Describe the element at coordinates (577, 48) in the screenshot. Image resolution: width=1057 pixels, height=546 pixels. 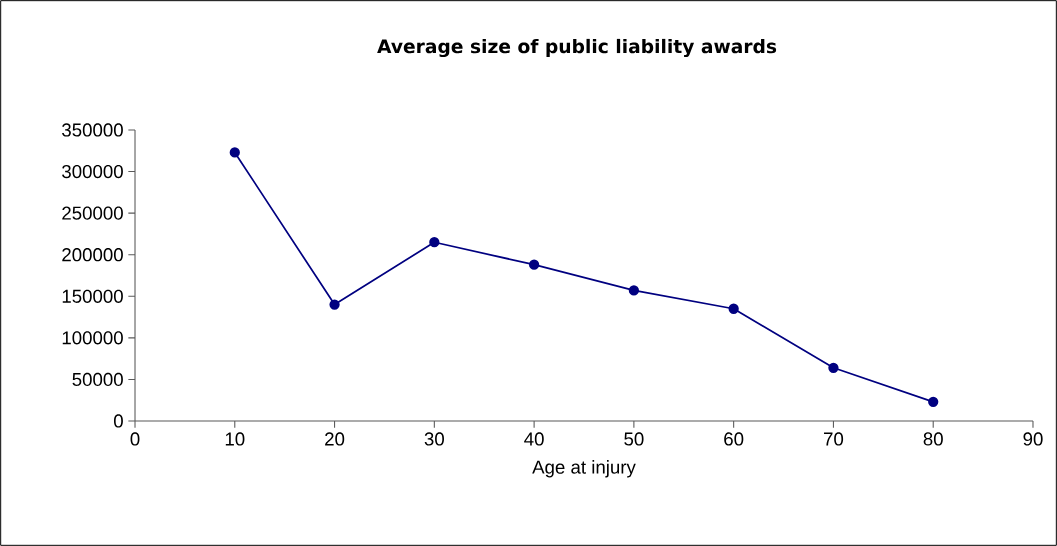
I see `chart-title: Average size of public liability awards` at that location.